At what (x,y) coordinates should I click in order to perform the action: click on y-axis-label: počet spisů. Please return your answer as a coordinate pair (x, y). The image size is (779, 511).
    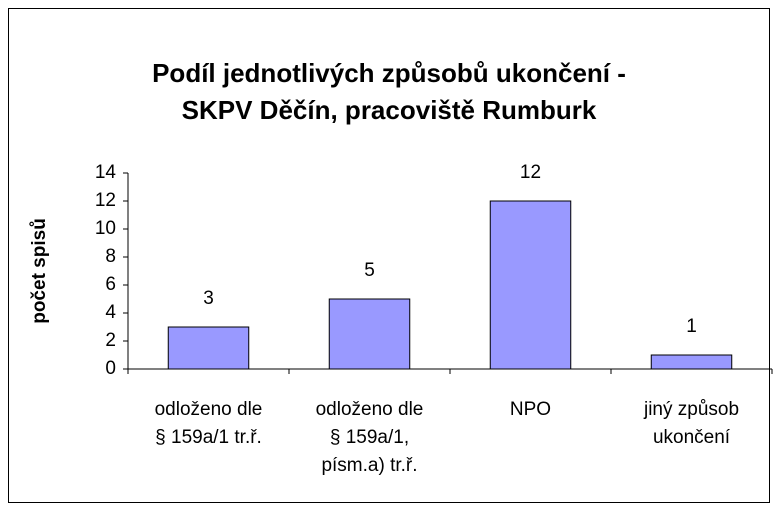
    Looking at the image, I should click on (39, 271).